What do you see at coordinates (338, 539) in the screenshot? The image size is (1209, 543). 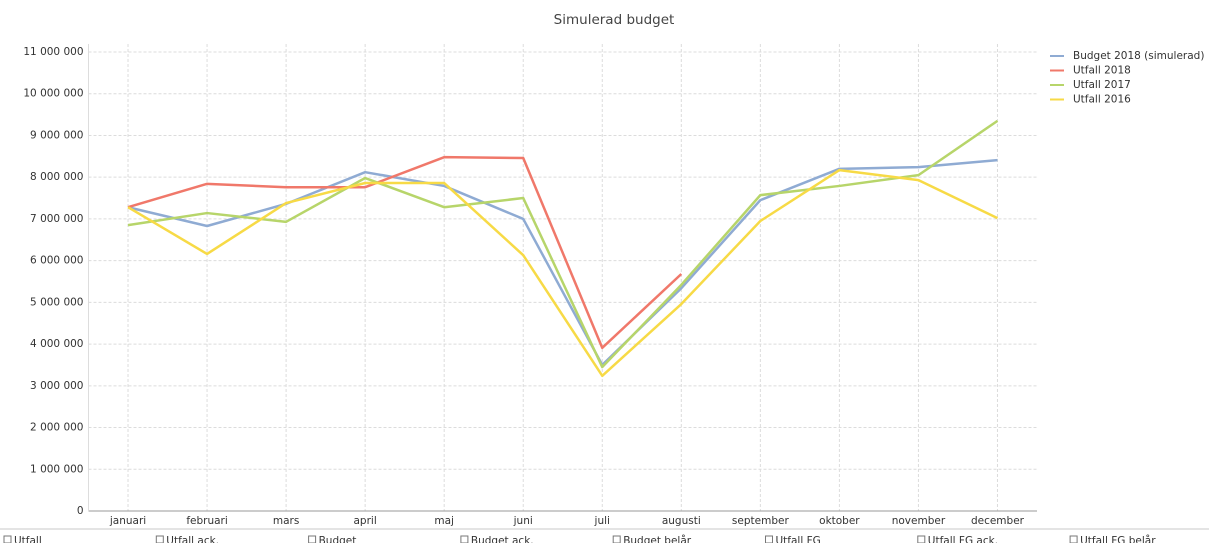 I see `checkbox-label: Budget` at bounding box center [338, 539].